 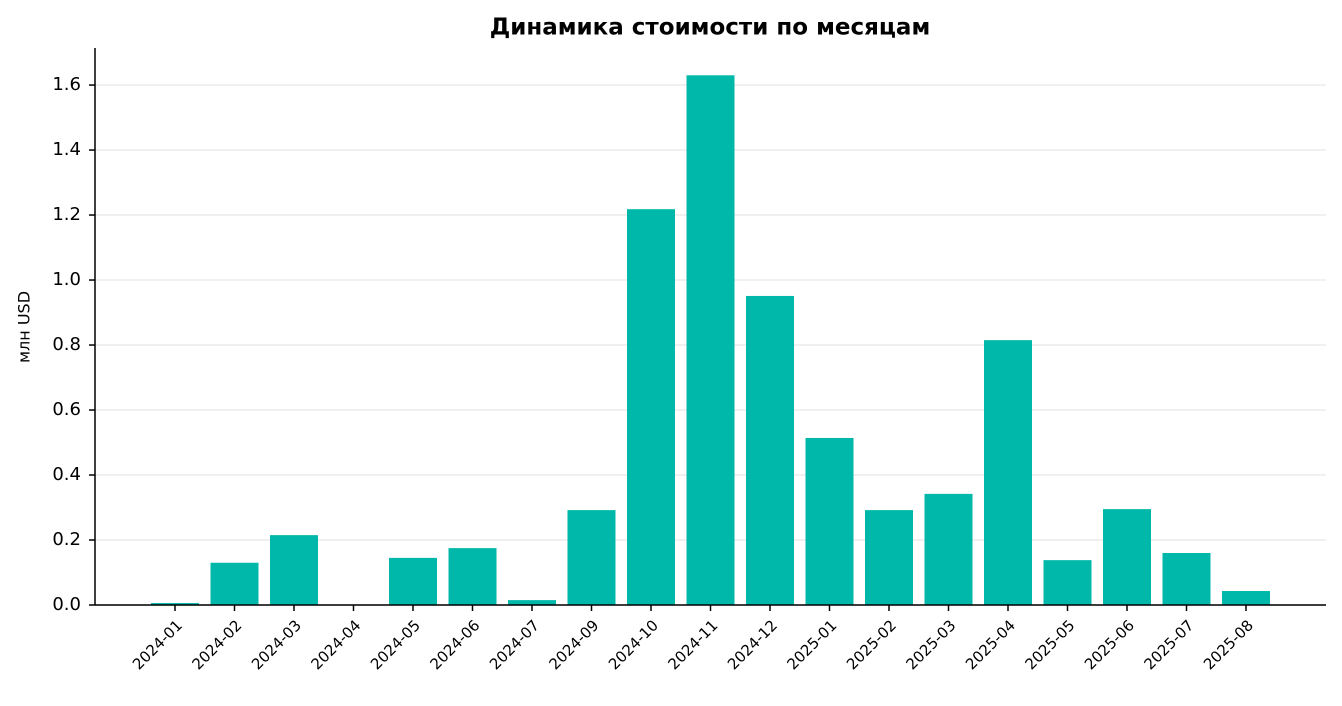 What do you see at coordinates (335, 644) in the screenshot?
I see `x-tick-label: 2024-04` at bounding box center [335, 644].